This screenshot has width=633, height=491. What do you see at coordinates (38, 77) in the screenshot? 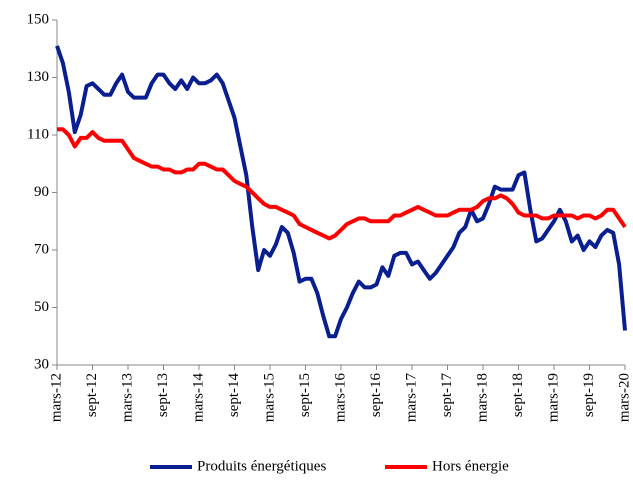
I see `y-tick-label: 130` at bounding box center [38, 77].